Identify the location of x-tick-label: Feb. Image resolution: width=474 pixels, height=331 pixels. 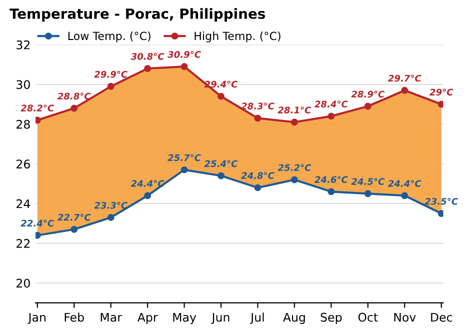
(74, 317).